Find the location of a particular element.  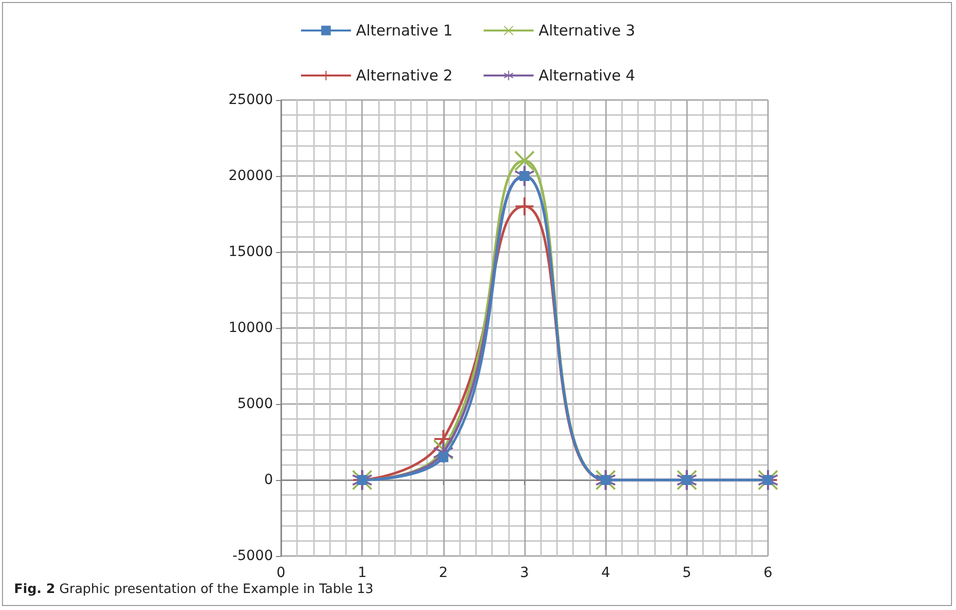

x-tick-label: 0 is located at coordinates (281, 573).